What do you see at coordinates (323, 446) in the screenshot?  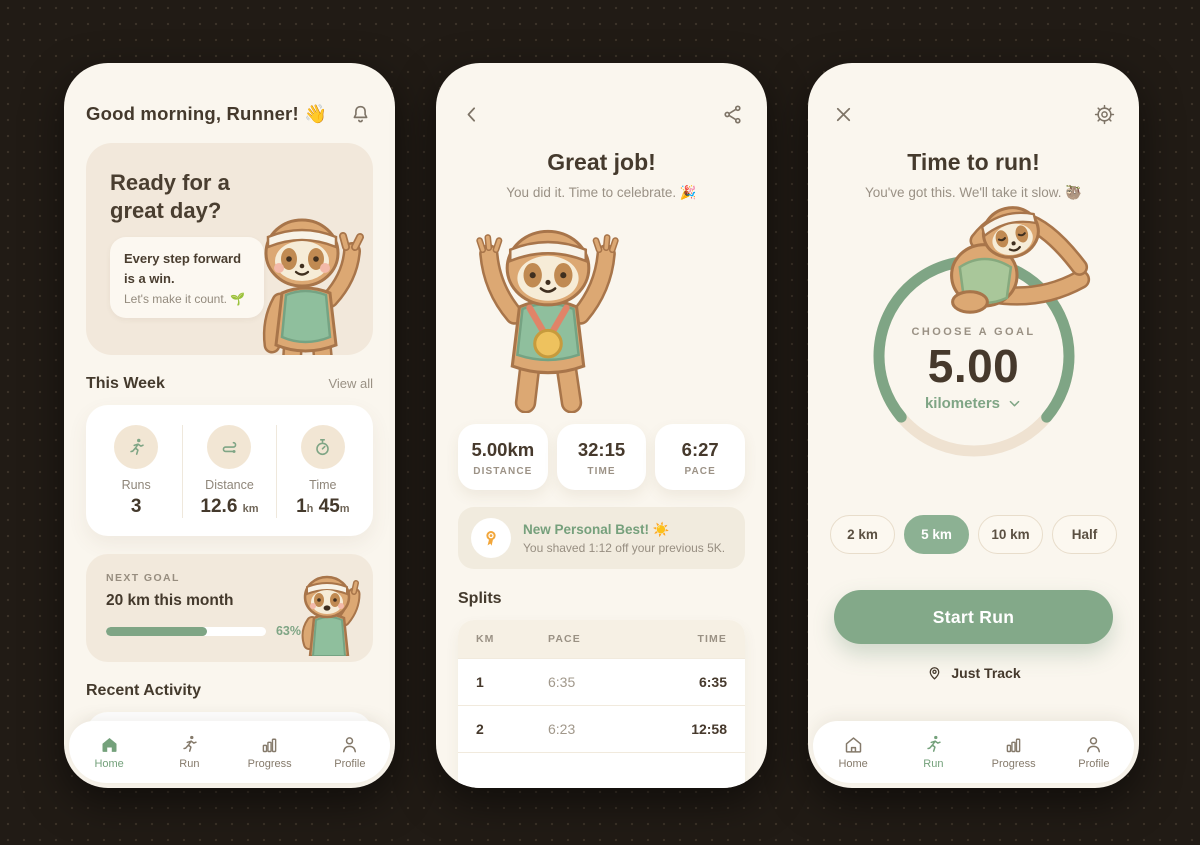 I see `stopwatch-icon` at bounding box center [323, 446].